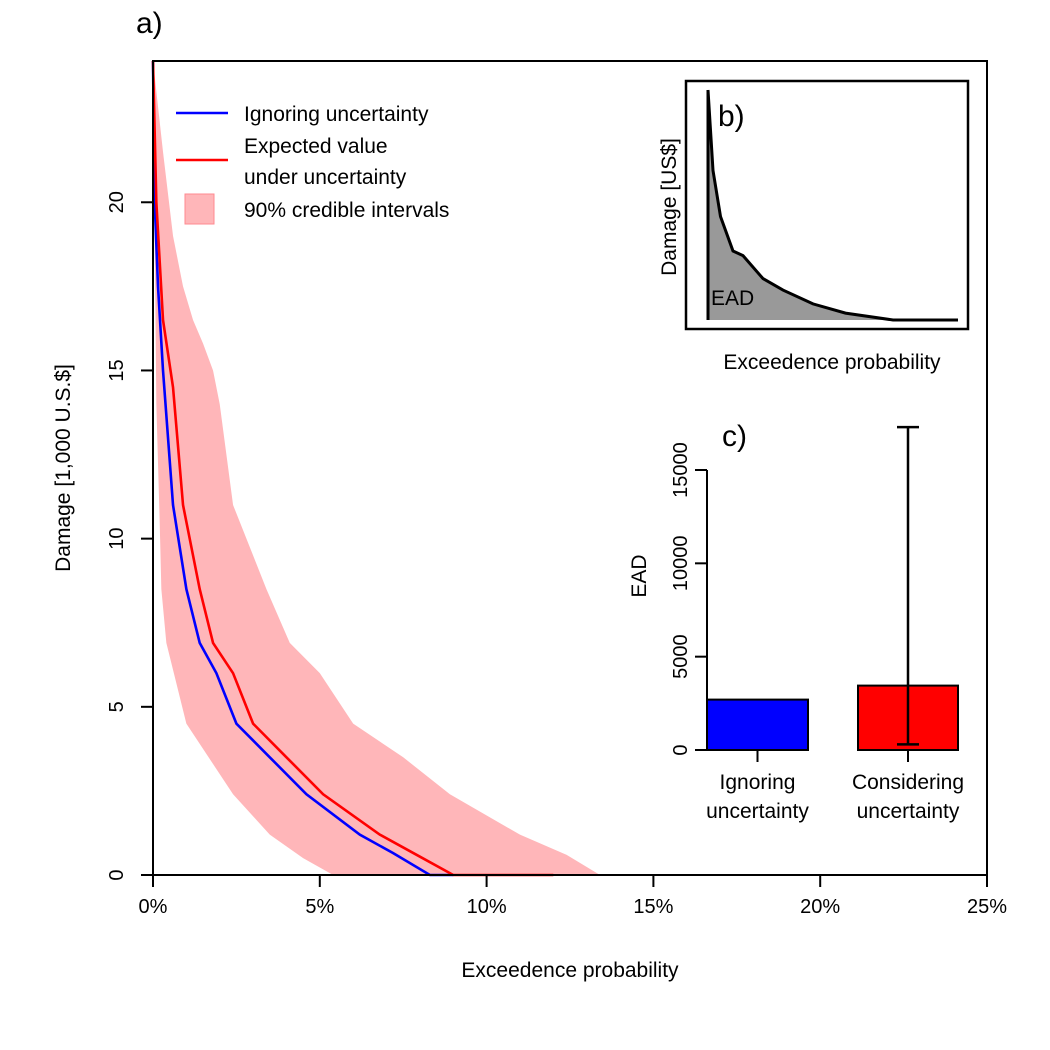  What do you see at coordinates (346, 210) in the screenshot?
I see `legend-entry-credible: 90% credible intervals` at bounding box center [346, 210].